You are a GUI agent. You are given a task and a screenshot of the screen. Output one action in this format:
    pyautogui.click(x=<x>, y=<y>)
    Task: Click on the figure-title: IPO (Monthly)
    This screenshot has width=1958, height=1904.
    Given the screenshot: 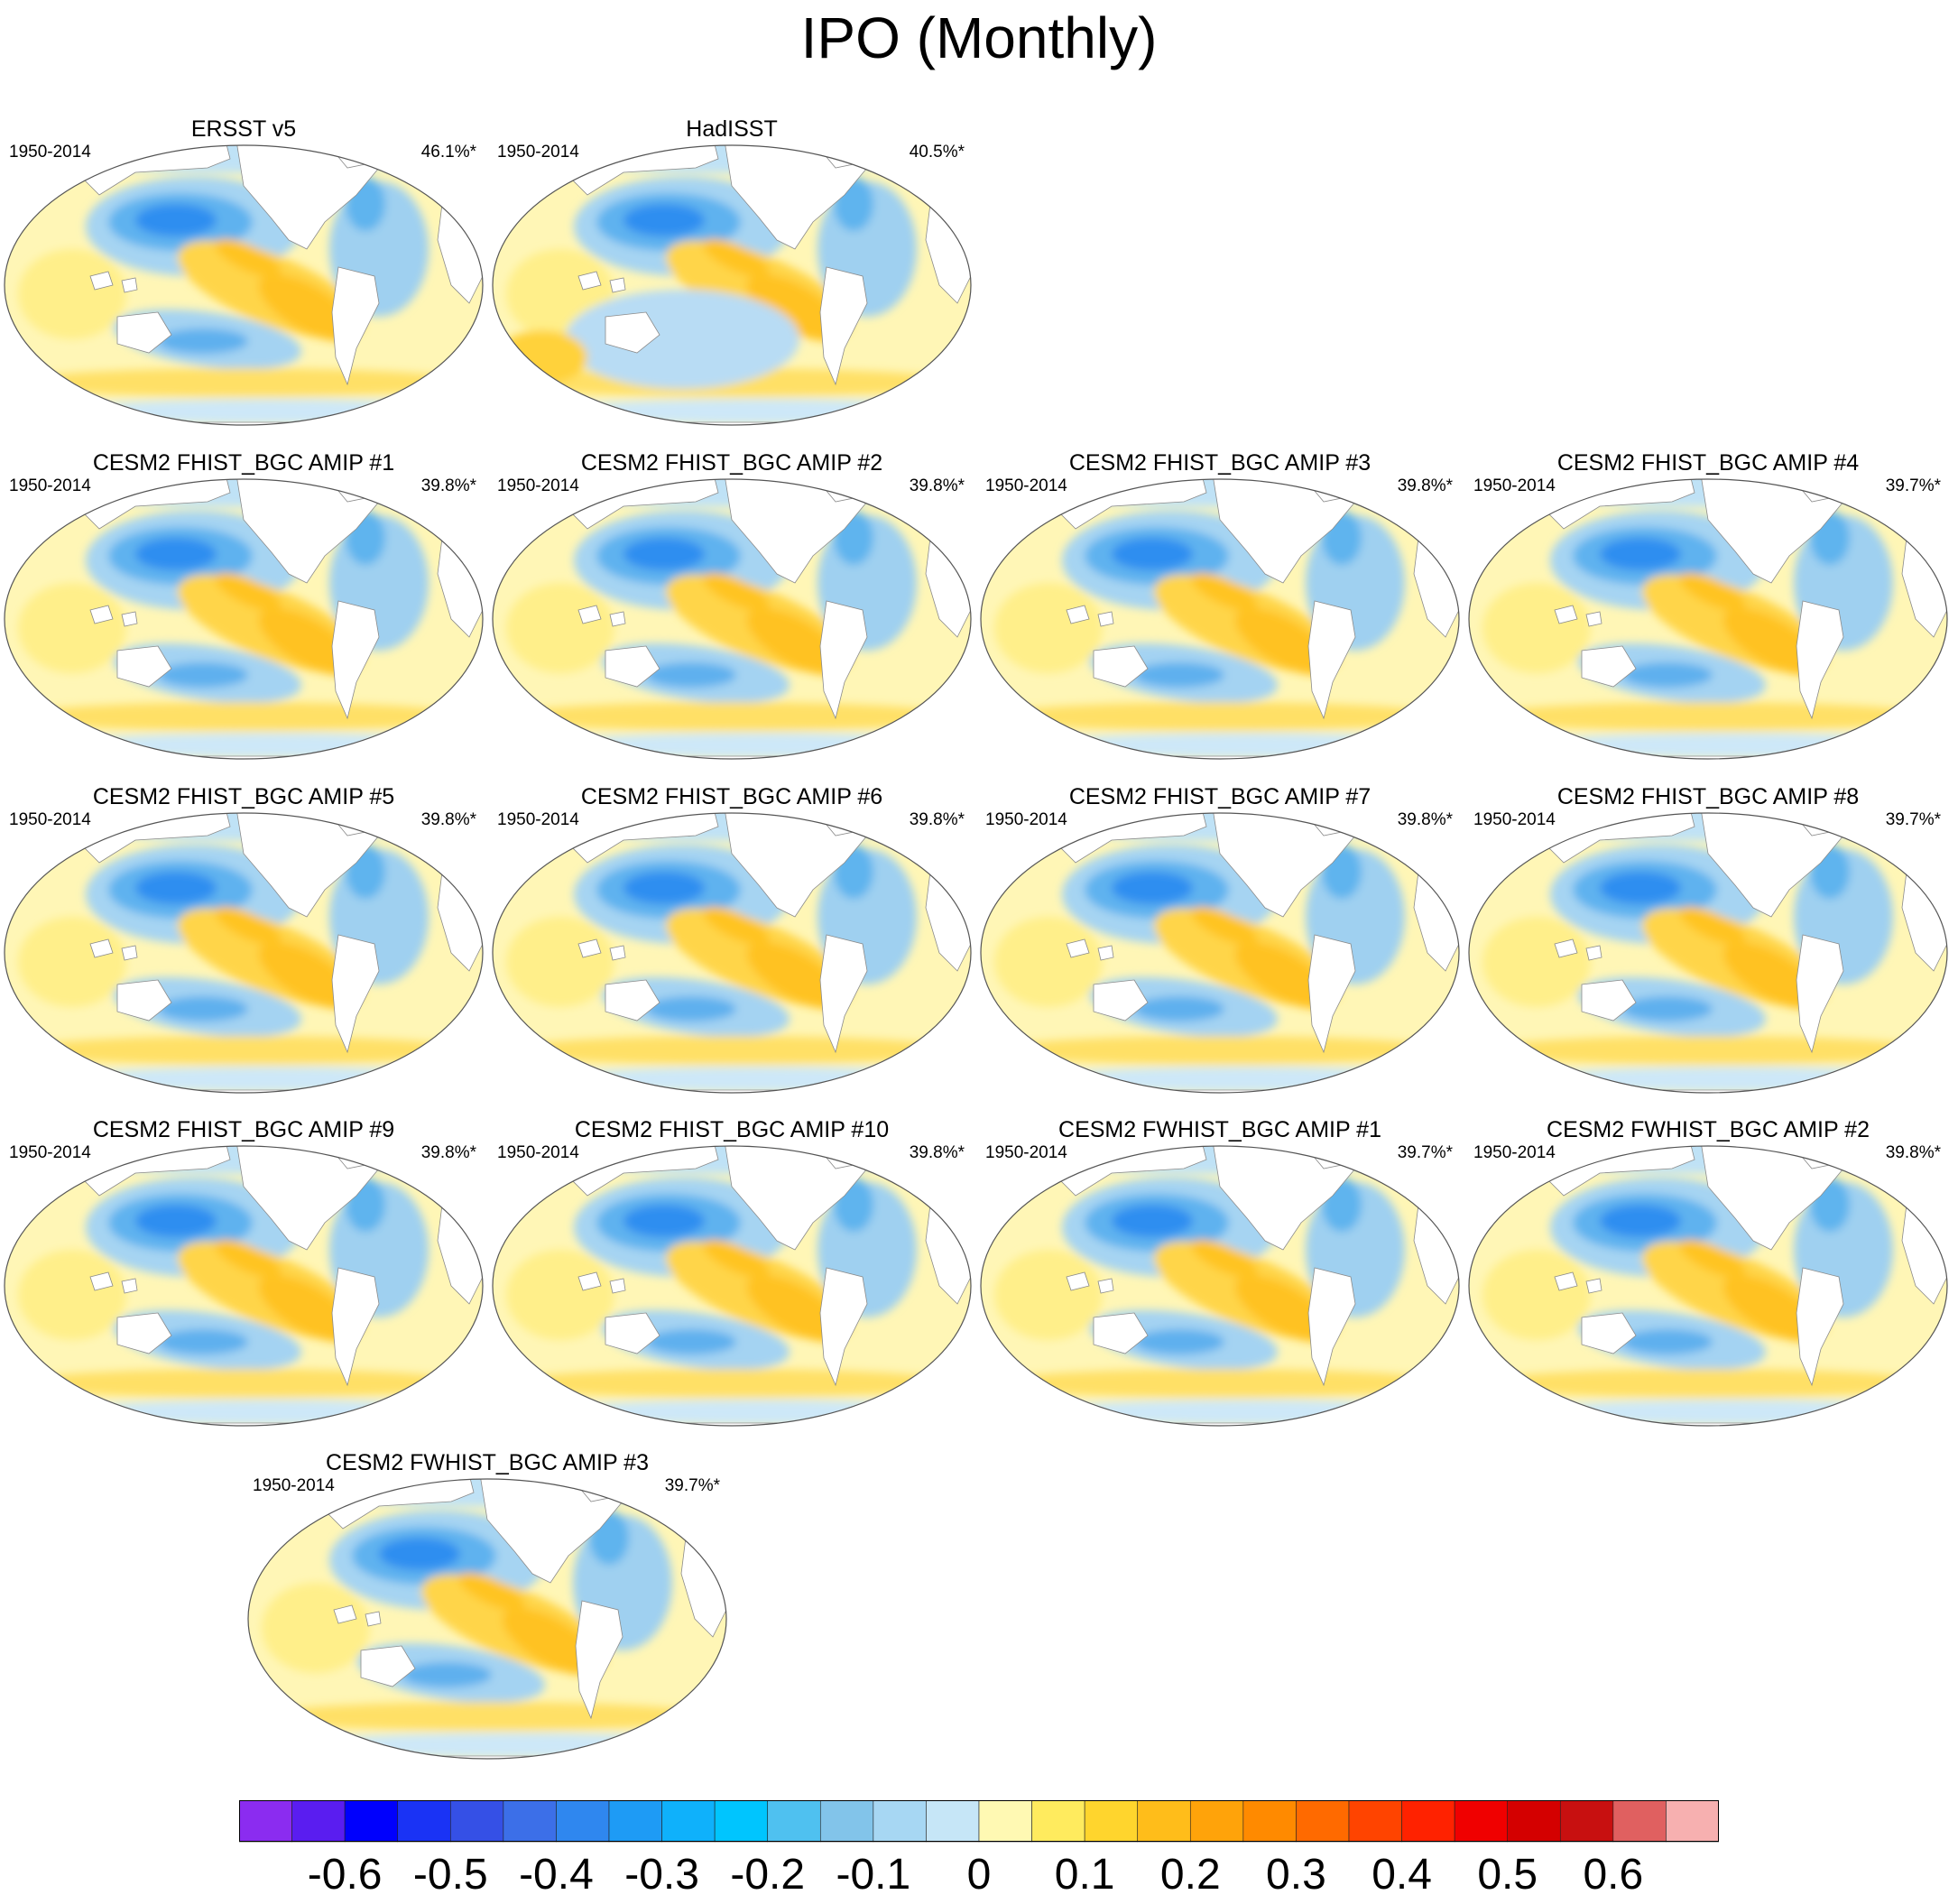 What is the action you would take?
    pyautogui.click(x=979, y=37)
    